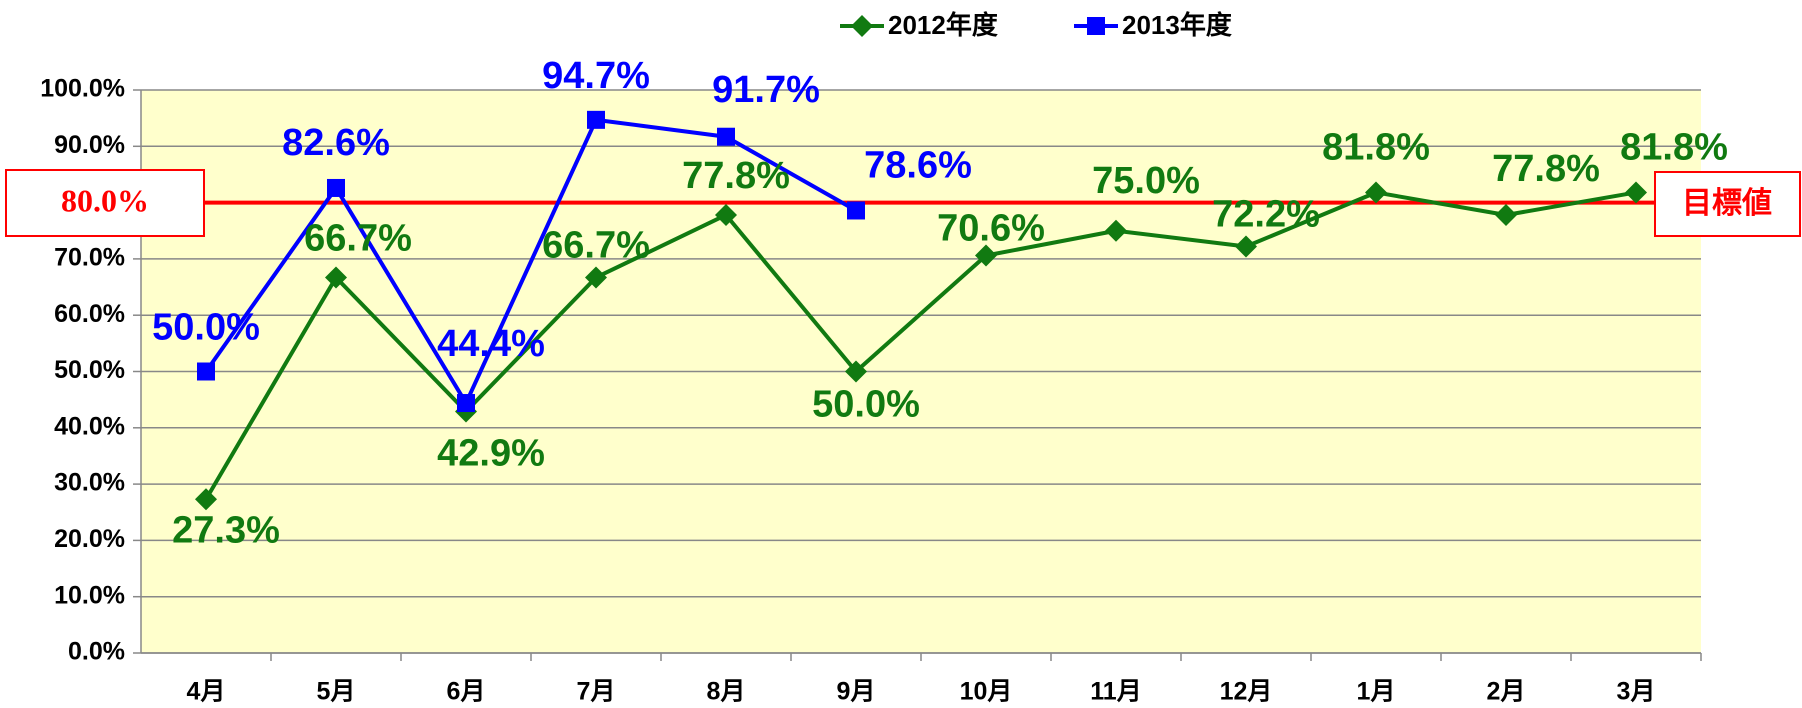  What do you see at coordinates (1506, 692) in the screenshot?
I see `x-tick-label: 2月` at bounding box center [1506, 692].